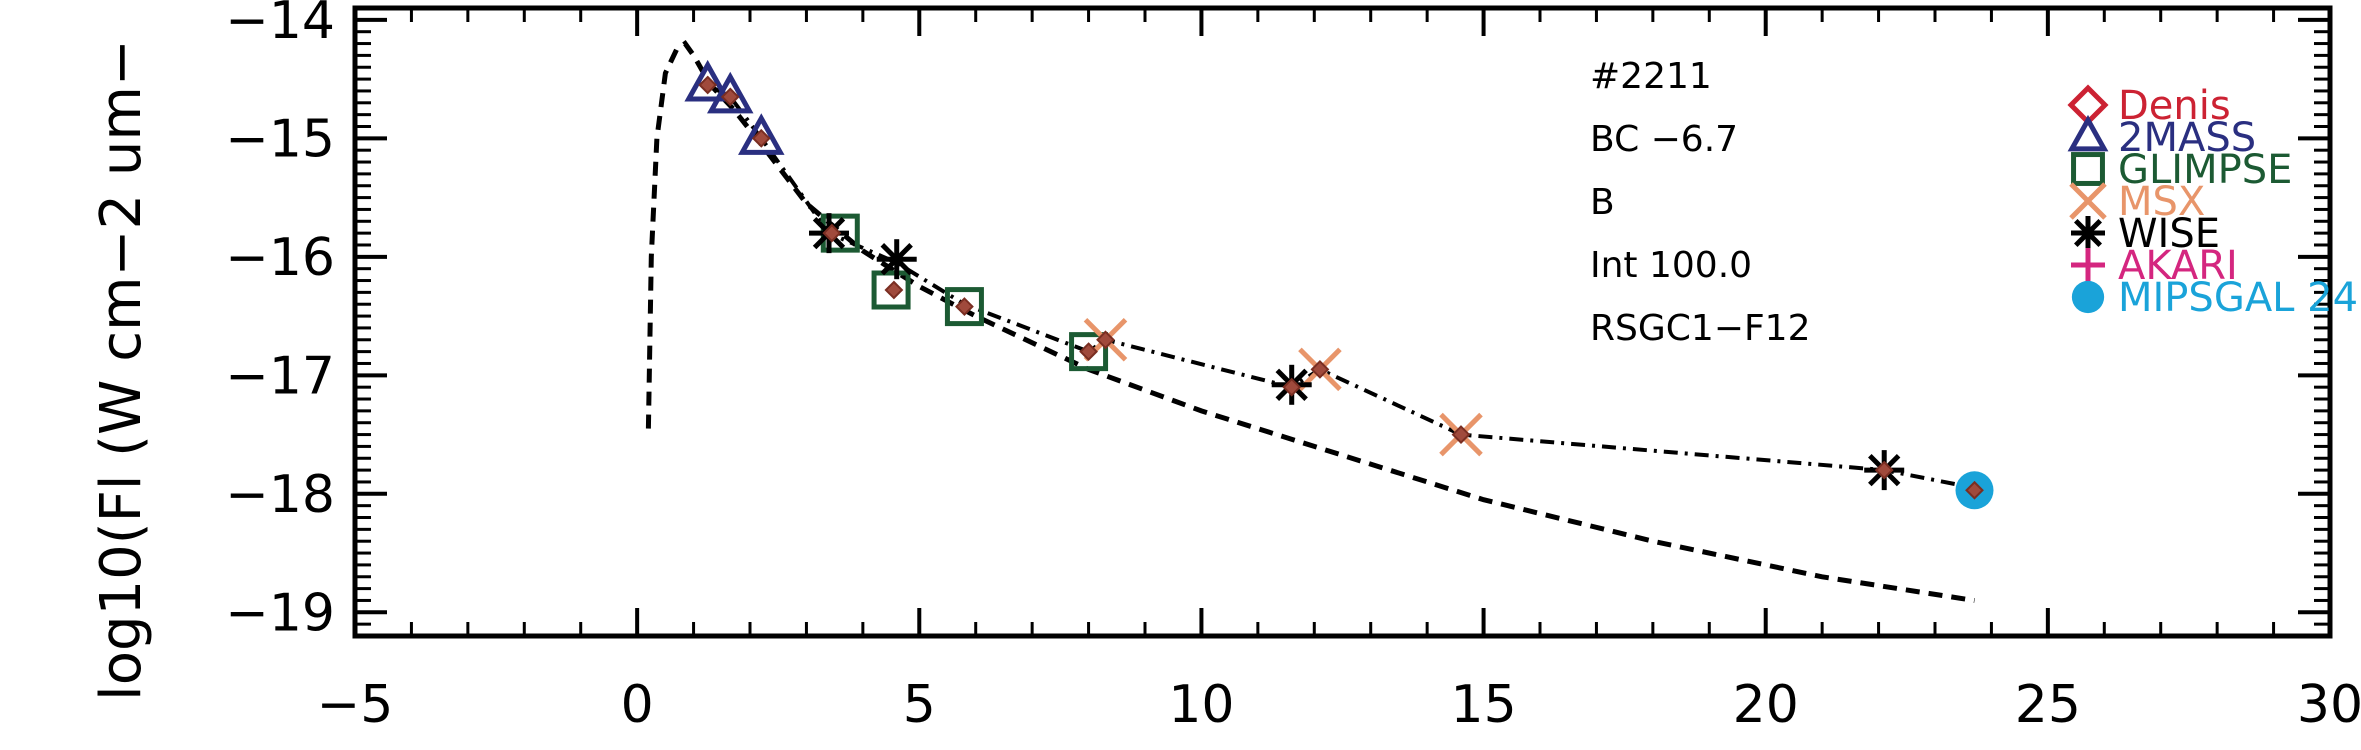  Describe the element at coordinates (2088, 265) in the screenshot. I see `legend-marker-akari` at that location.